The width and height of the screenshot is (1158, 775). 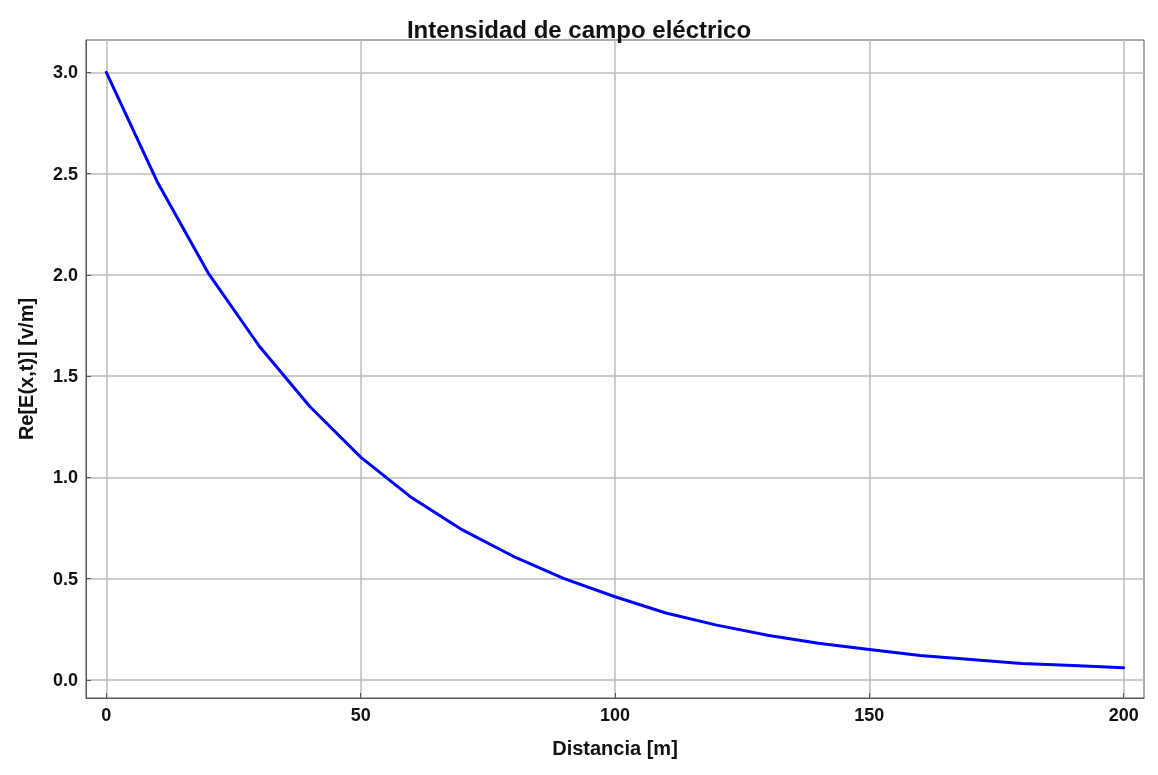 What do you see at coordinates (65, 72) in the screenshot?
I see `y-tick-label: 3.0` at bounding box center [65, 72].